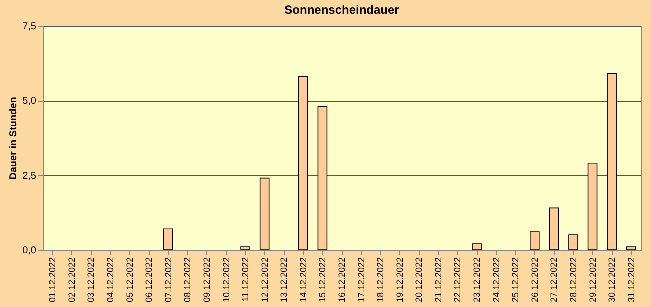 The image size is (651, 307). I want to click on y-tick-label: 2,5, so click(29, 176).